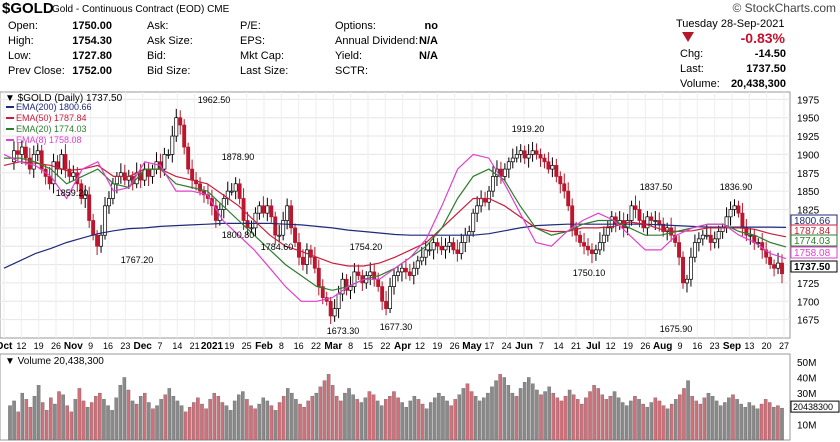  Describe the element at coordinates (589, 273) in the screenshot. I see `price-annotation: 1750.10` at that location.